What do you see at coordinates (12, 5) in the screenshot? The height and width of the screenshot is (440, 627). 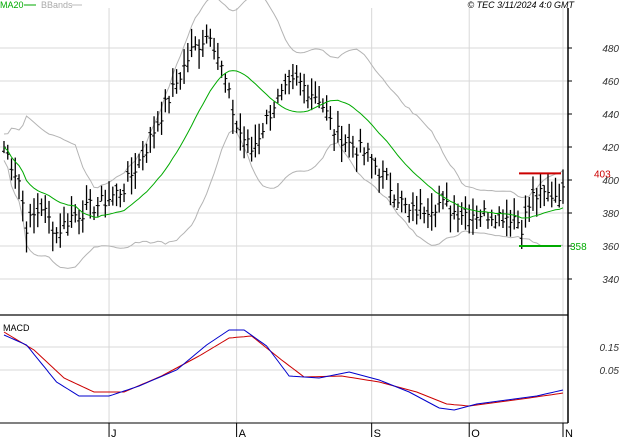 I see `legend-ma20: MA20` at bounding box center [12, 5].